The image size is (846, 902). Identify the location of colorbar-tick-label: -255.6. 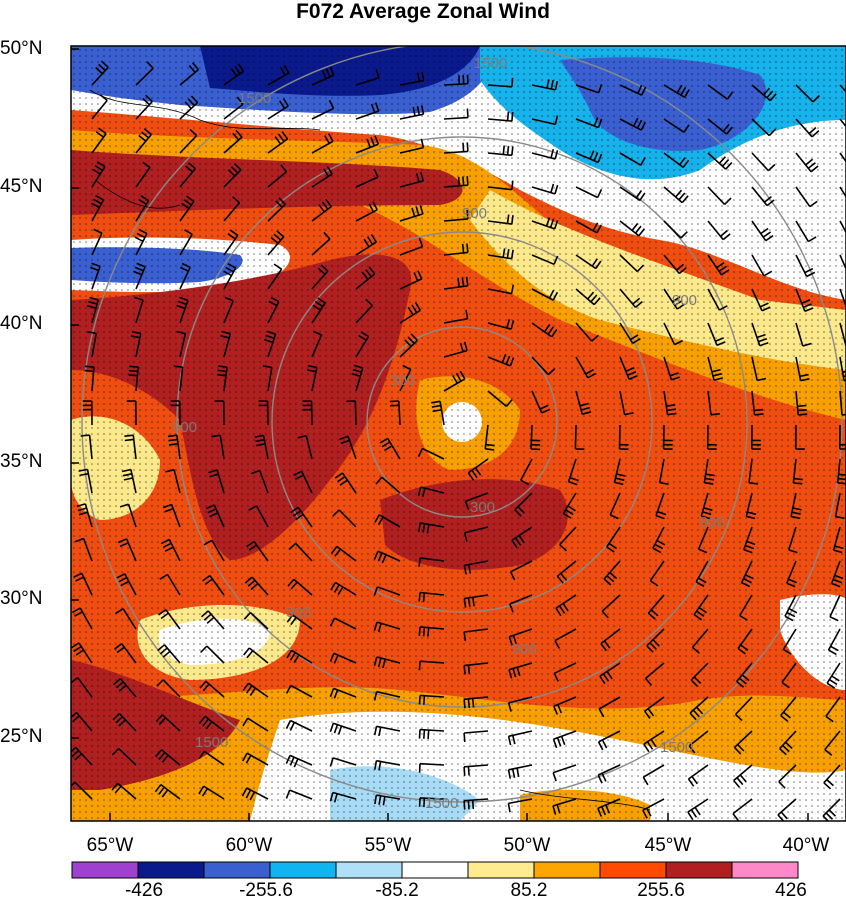
(266, 891).